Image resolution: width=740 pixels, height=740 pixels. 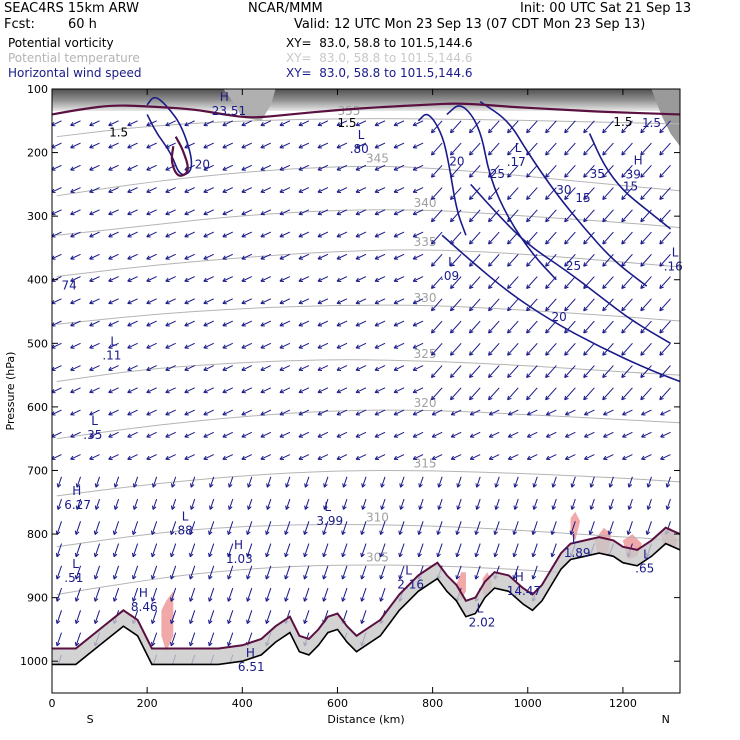 What do you see at coordinates (646, 555) in the screenshot?
I see `pv-extremum-type: L` at bounding box center [646, 555].